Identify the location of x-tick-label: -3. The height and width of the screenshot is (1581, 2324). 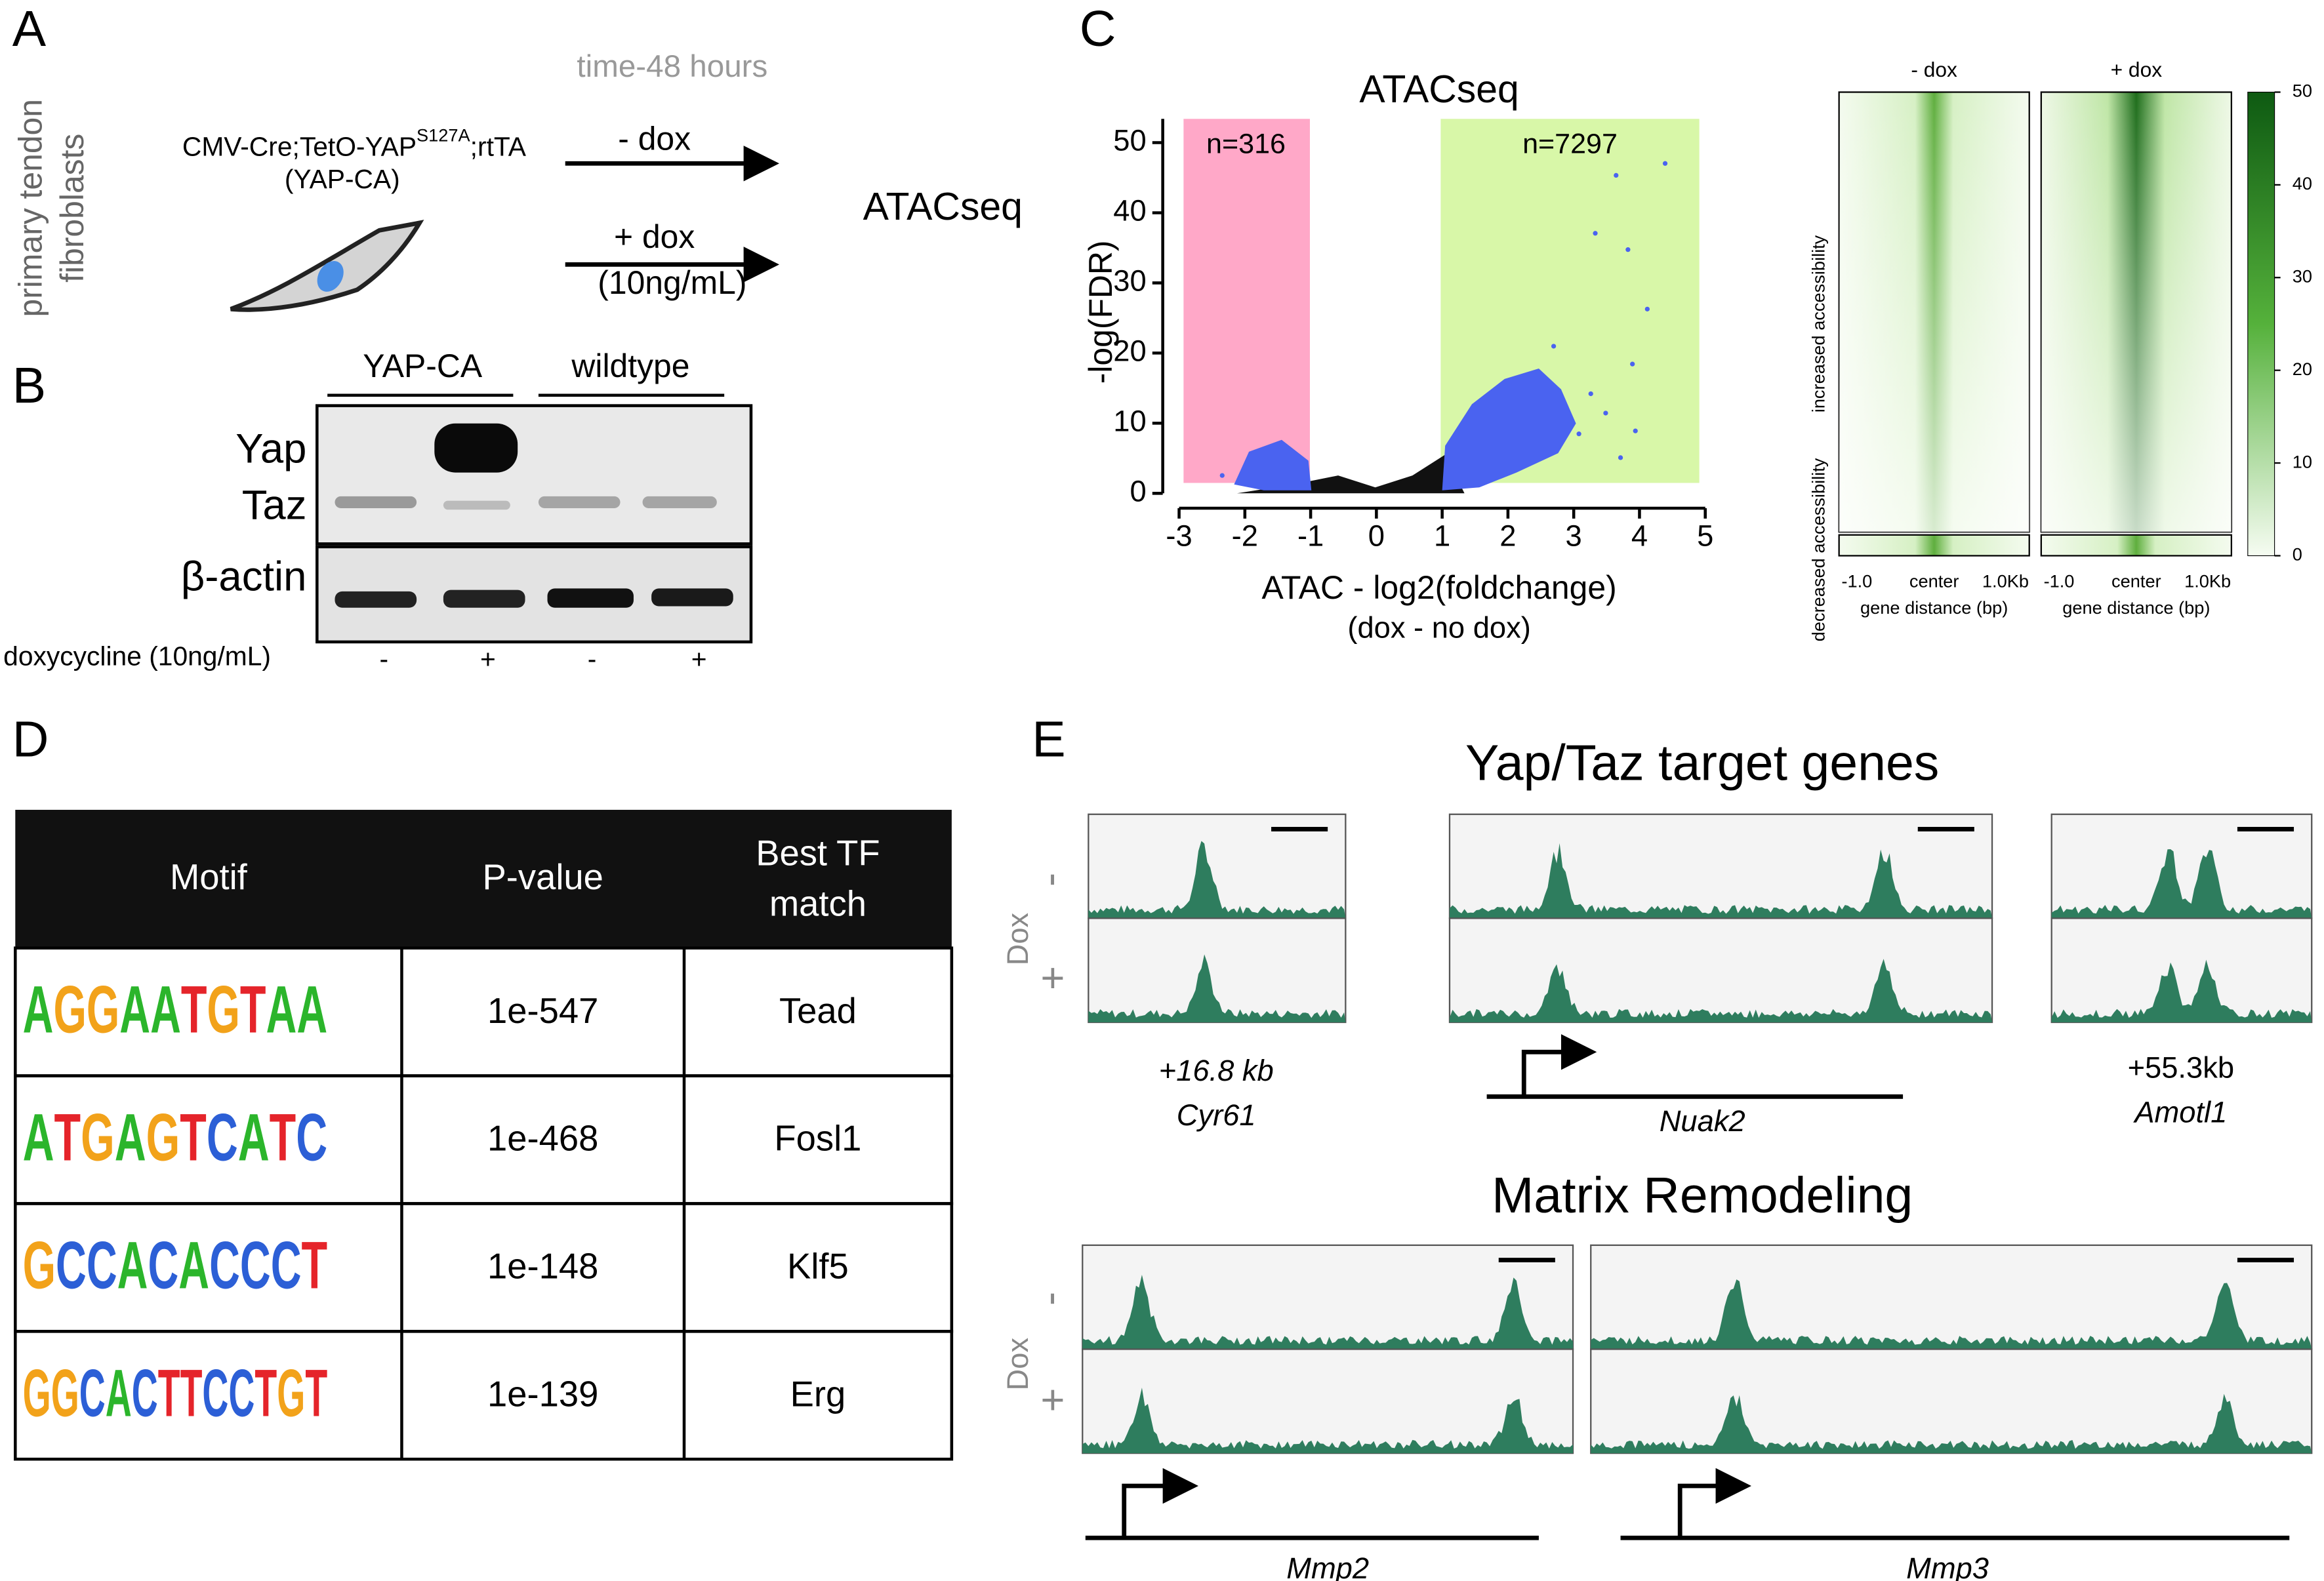
(1179, 535).